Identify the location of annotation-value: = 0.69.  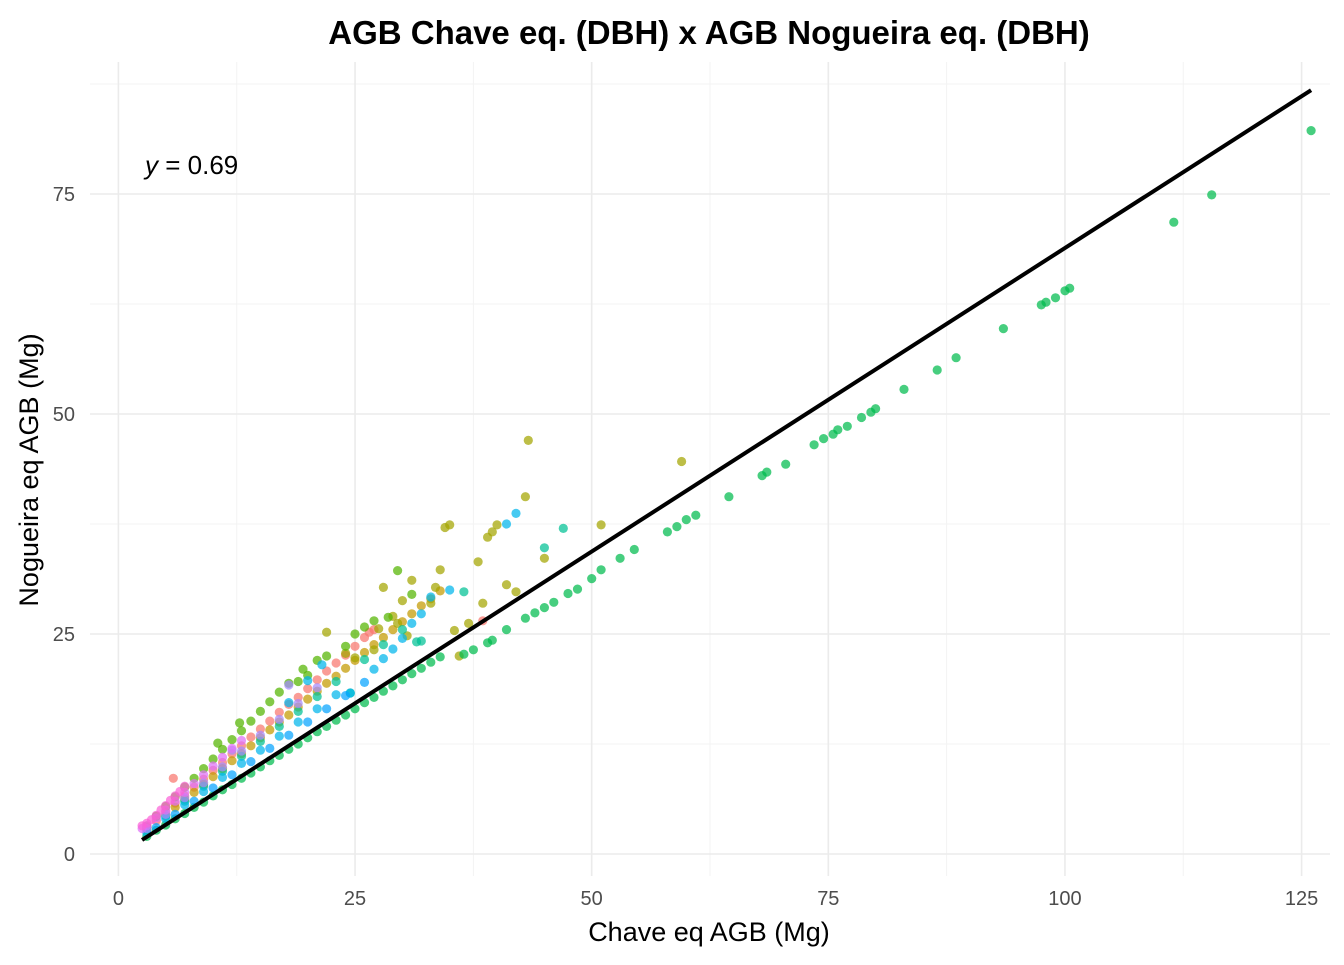
(198, 165).